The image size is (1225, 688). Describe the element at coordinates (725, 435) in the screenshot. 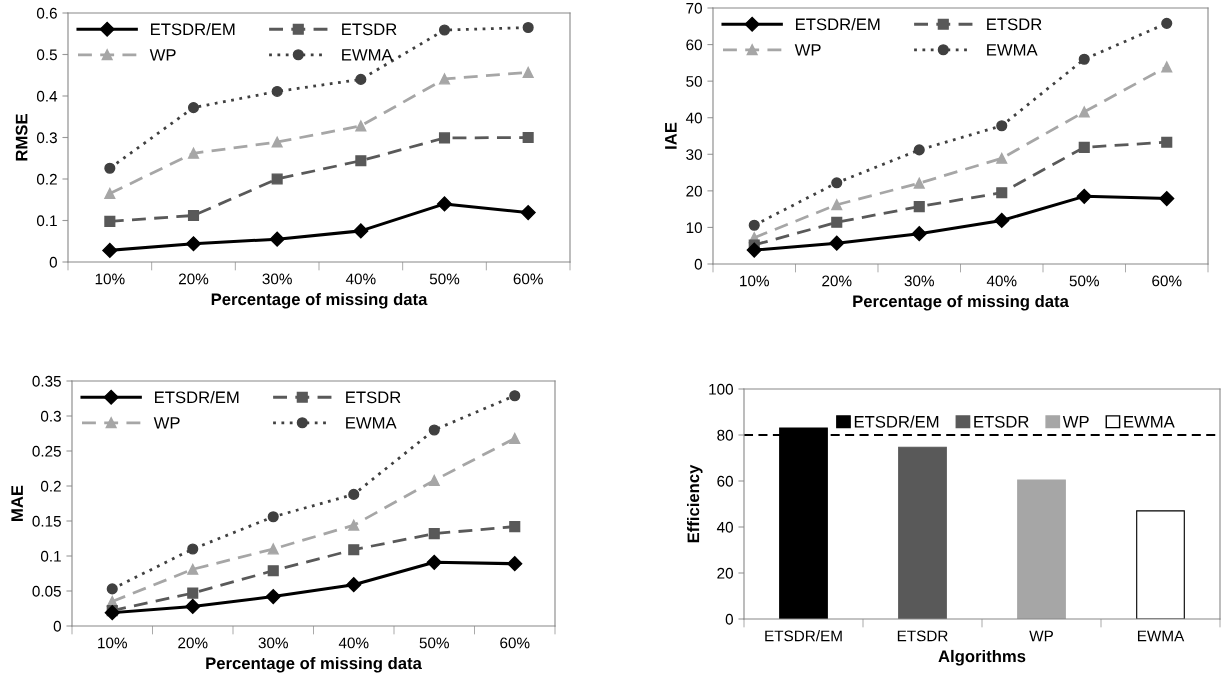

I see `y-tick-label: 80` at that location.